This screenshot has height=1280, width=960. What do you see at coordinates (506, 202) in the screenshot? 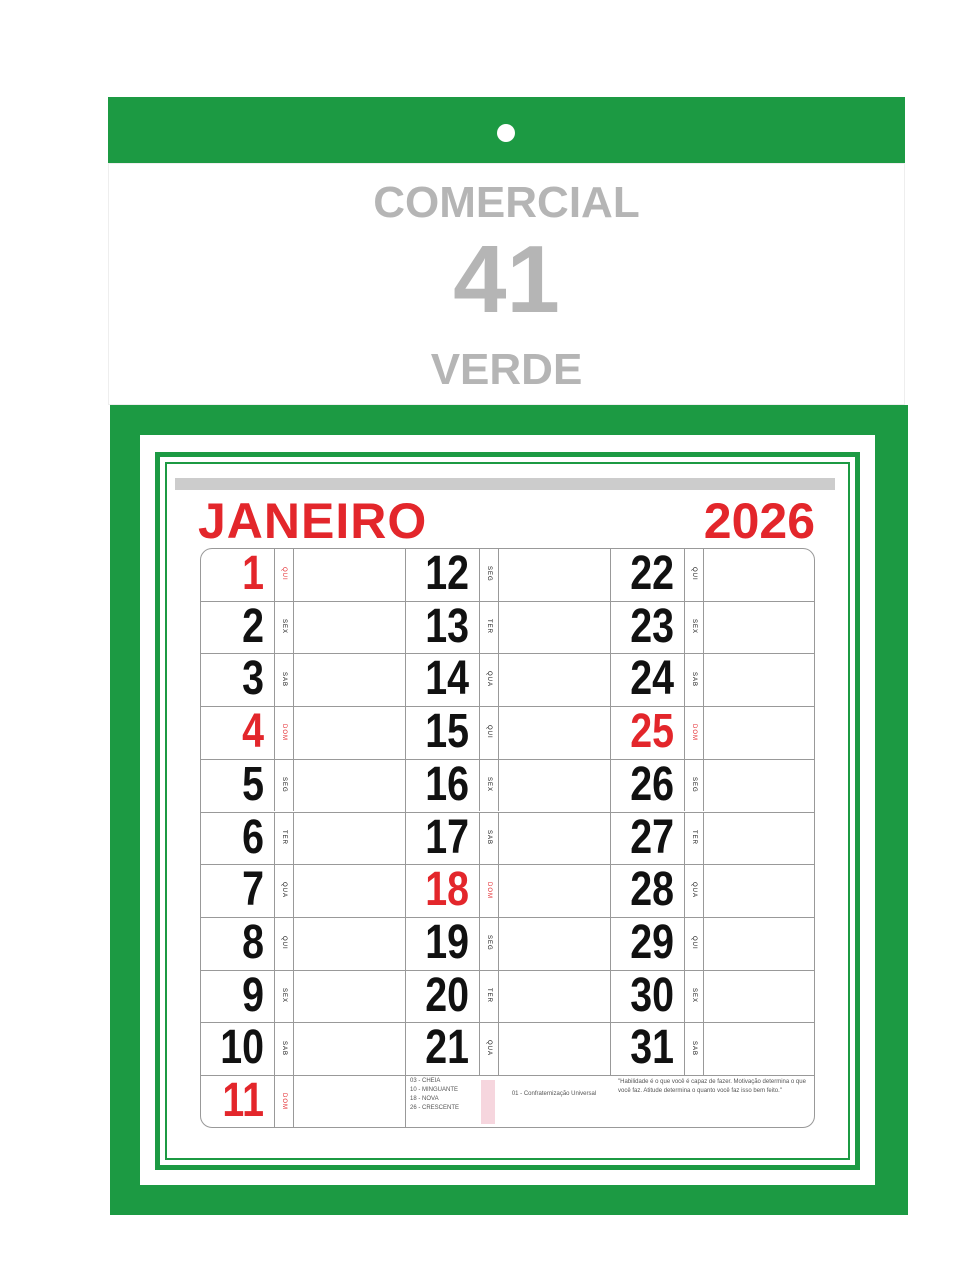
I see `header-title: COMERCIAL` at bounding box center [506, 202].